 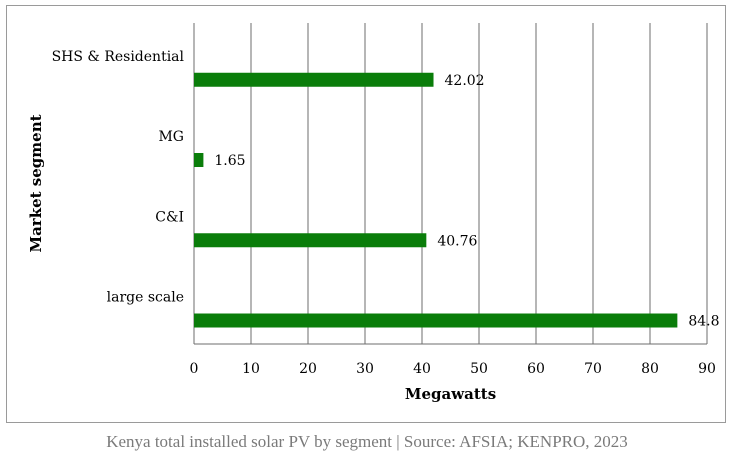 What do you see at coordinates (650, 369) in the screenshot?
I see `x-tick-label-80: 80` at bounding box center [650, 369].